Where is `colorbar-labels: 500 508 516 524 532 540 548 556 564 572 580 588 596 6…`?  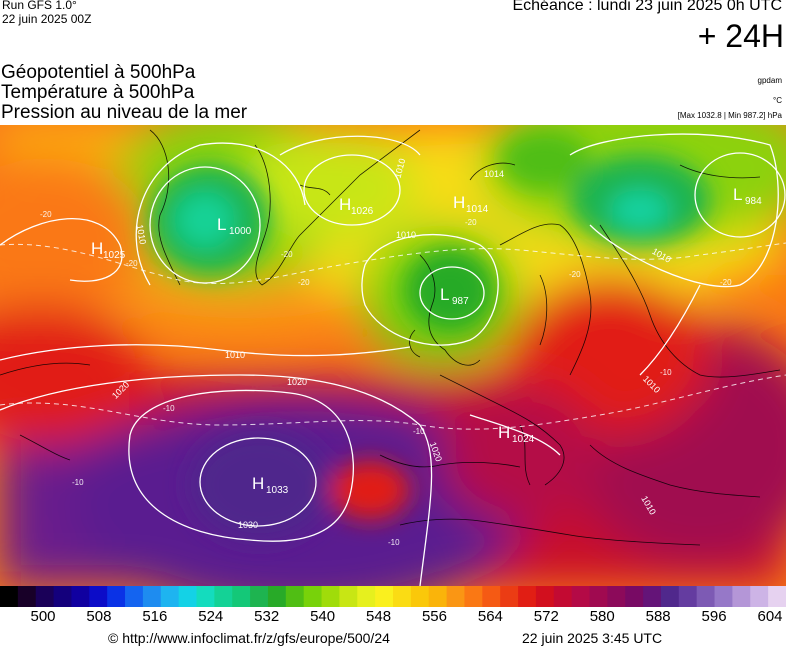
colorbar-labels: 500 508 516 524 532 540 548 556 564 572 580 588 596 6… is located at coordinates (393, 619).